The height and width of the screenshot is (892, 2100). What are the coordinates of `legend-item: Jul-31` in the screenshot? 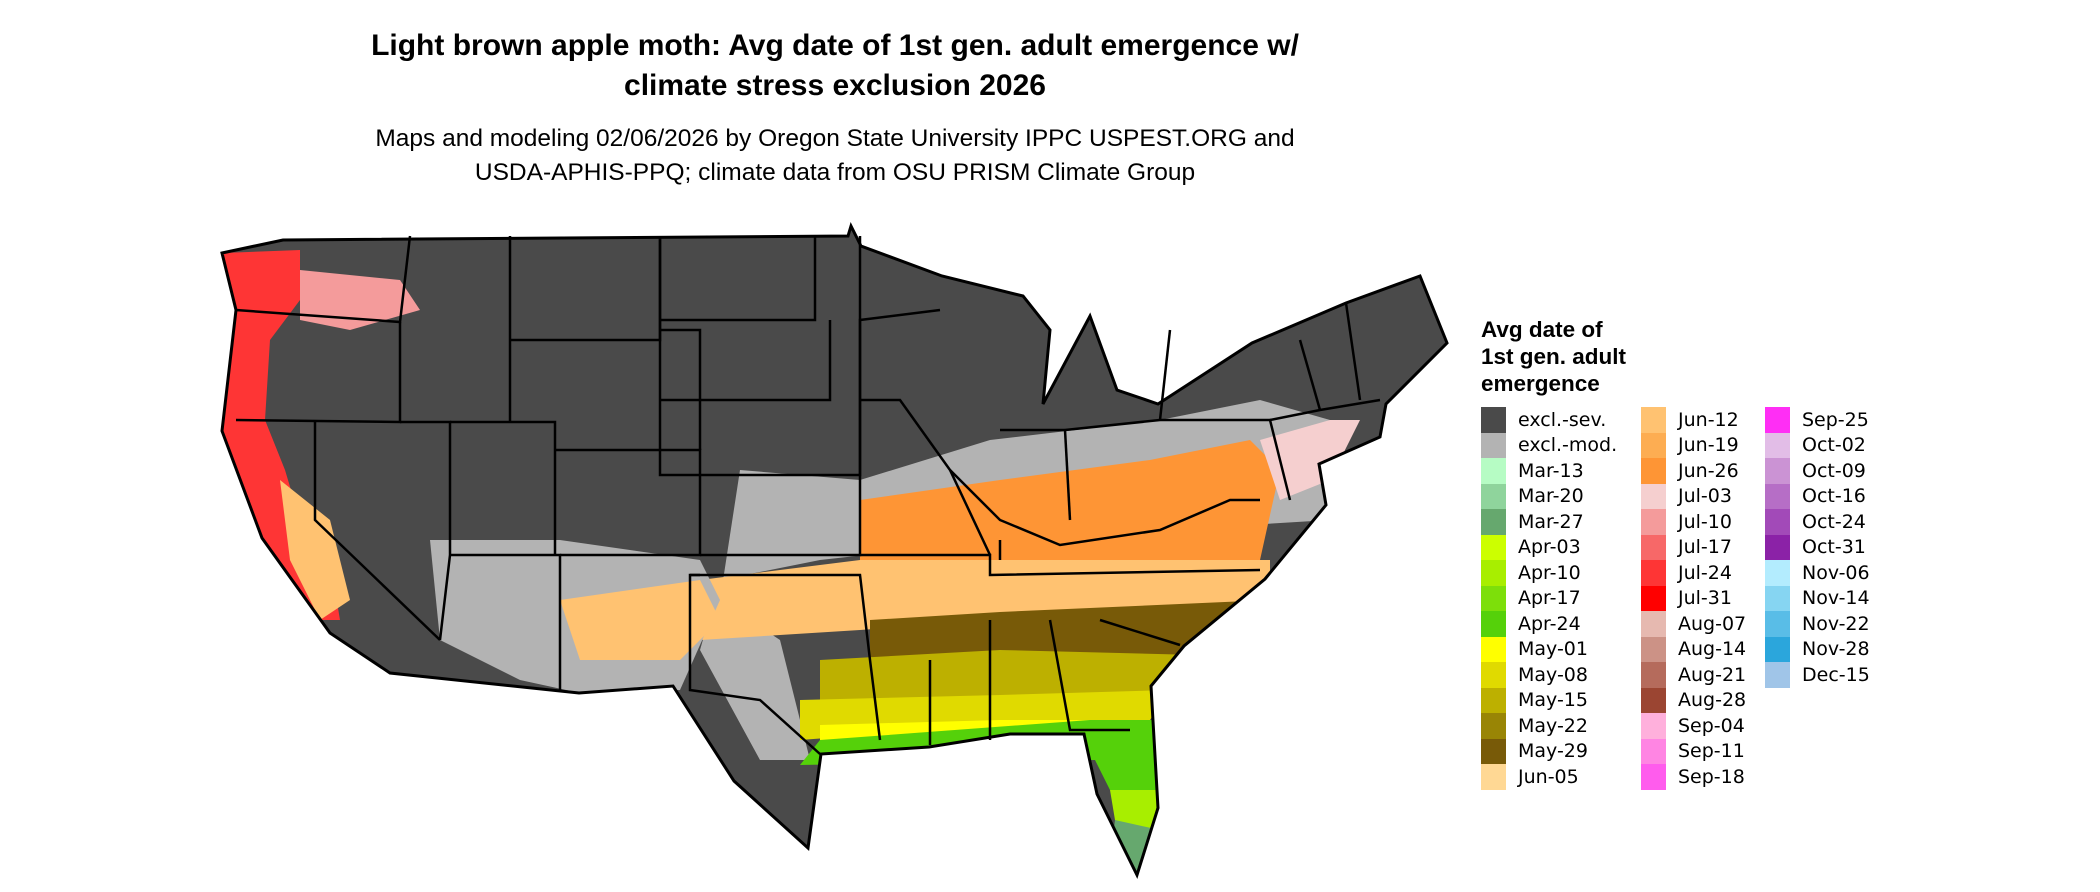 It's located at (1693, 598).